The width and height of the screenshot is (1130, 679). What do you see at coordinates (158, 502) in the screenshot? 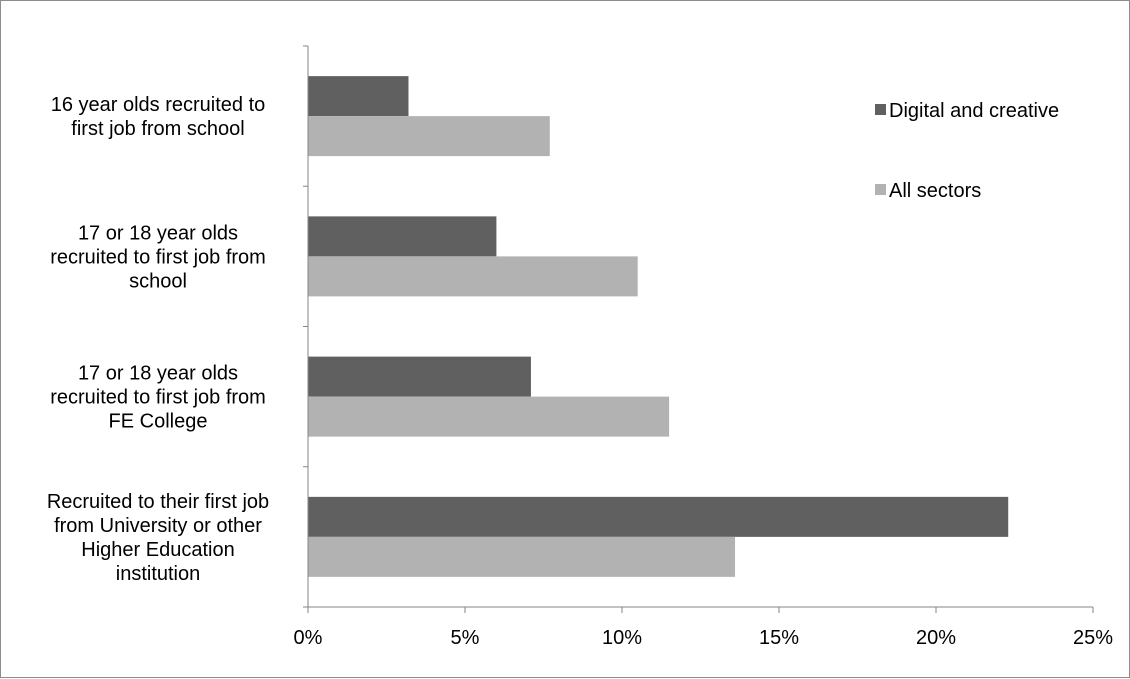
I see `category-label-3-line-0: Recruited to their first job` at bounding box center [158, 502].